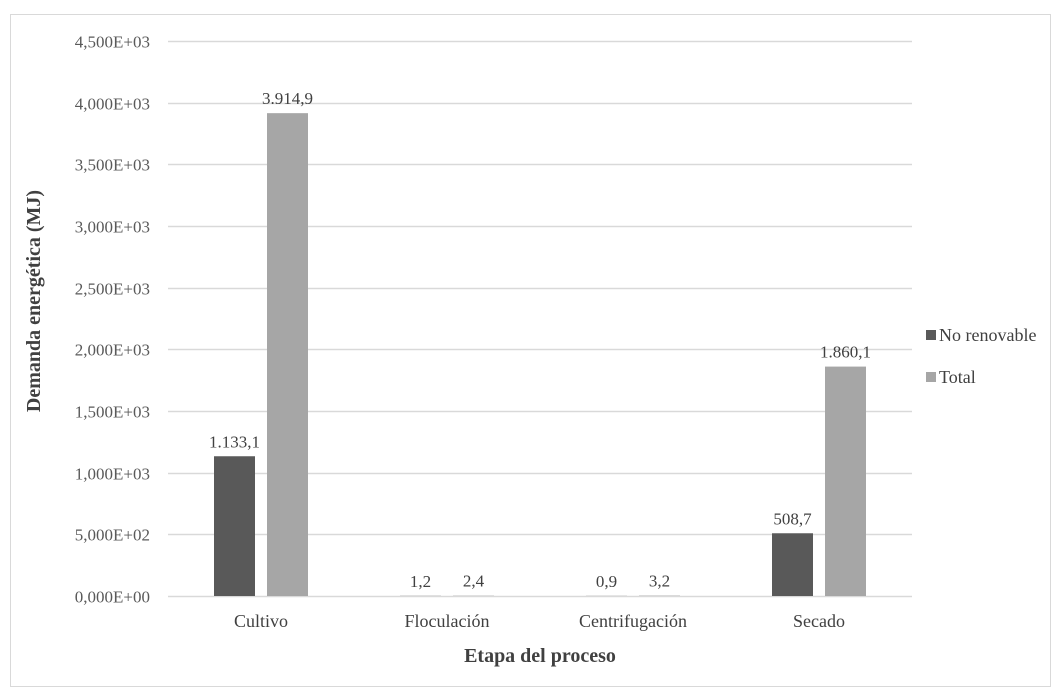  What do you see at coordinates (112, 42) in the screenshot?
I see `y-tick-label: 4,500E+03` at bounding box center [112, 42].